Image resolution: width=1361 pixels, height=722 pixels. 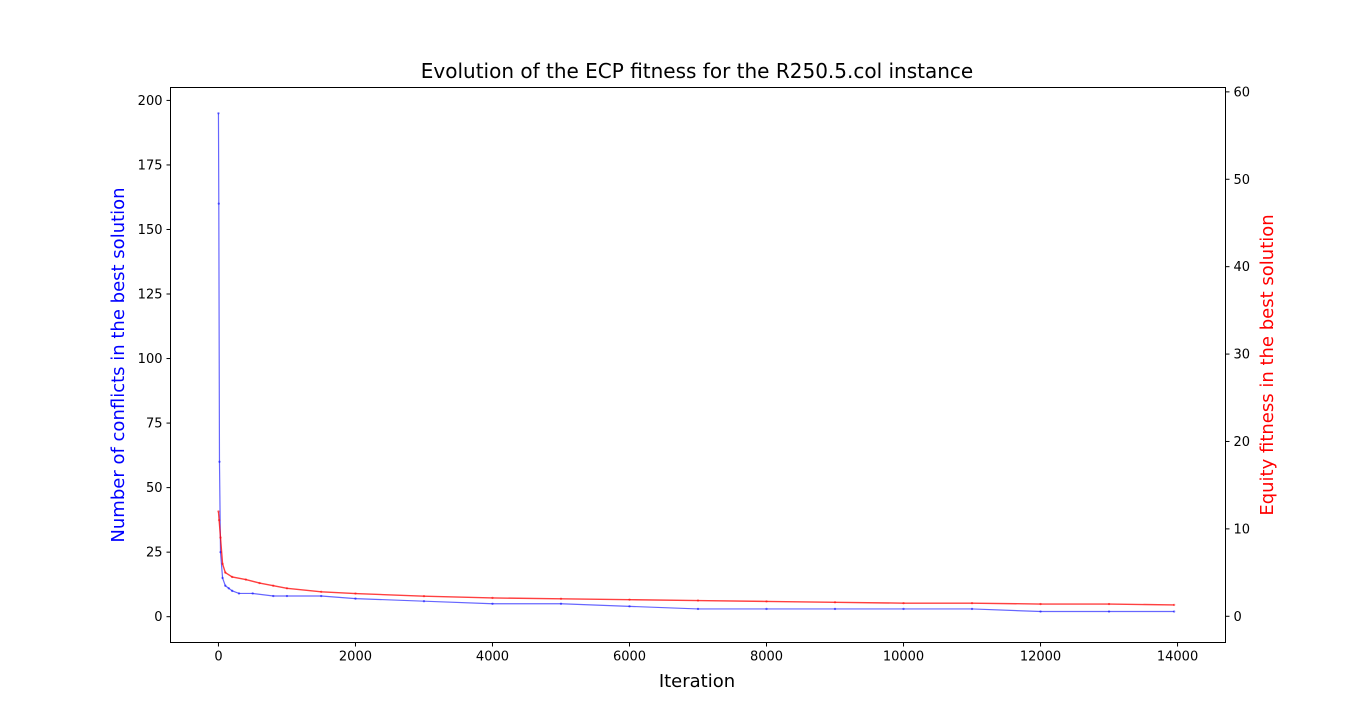 I want to click on y-axis-left-label: Number of conflicts in the best solution, so click(x=118, y=364).